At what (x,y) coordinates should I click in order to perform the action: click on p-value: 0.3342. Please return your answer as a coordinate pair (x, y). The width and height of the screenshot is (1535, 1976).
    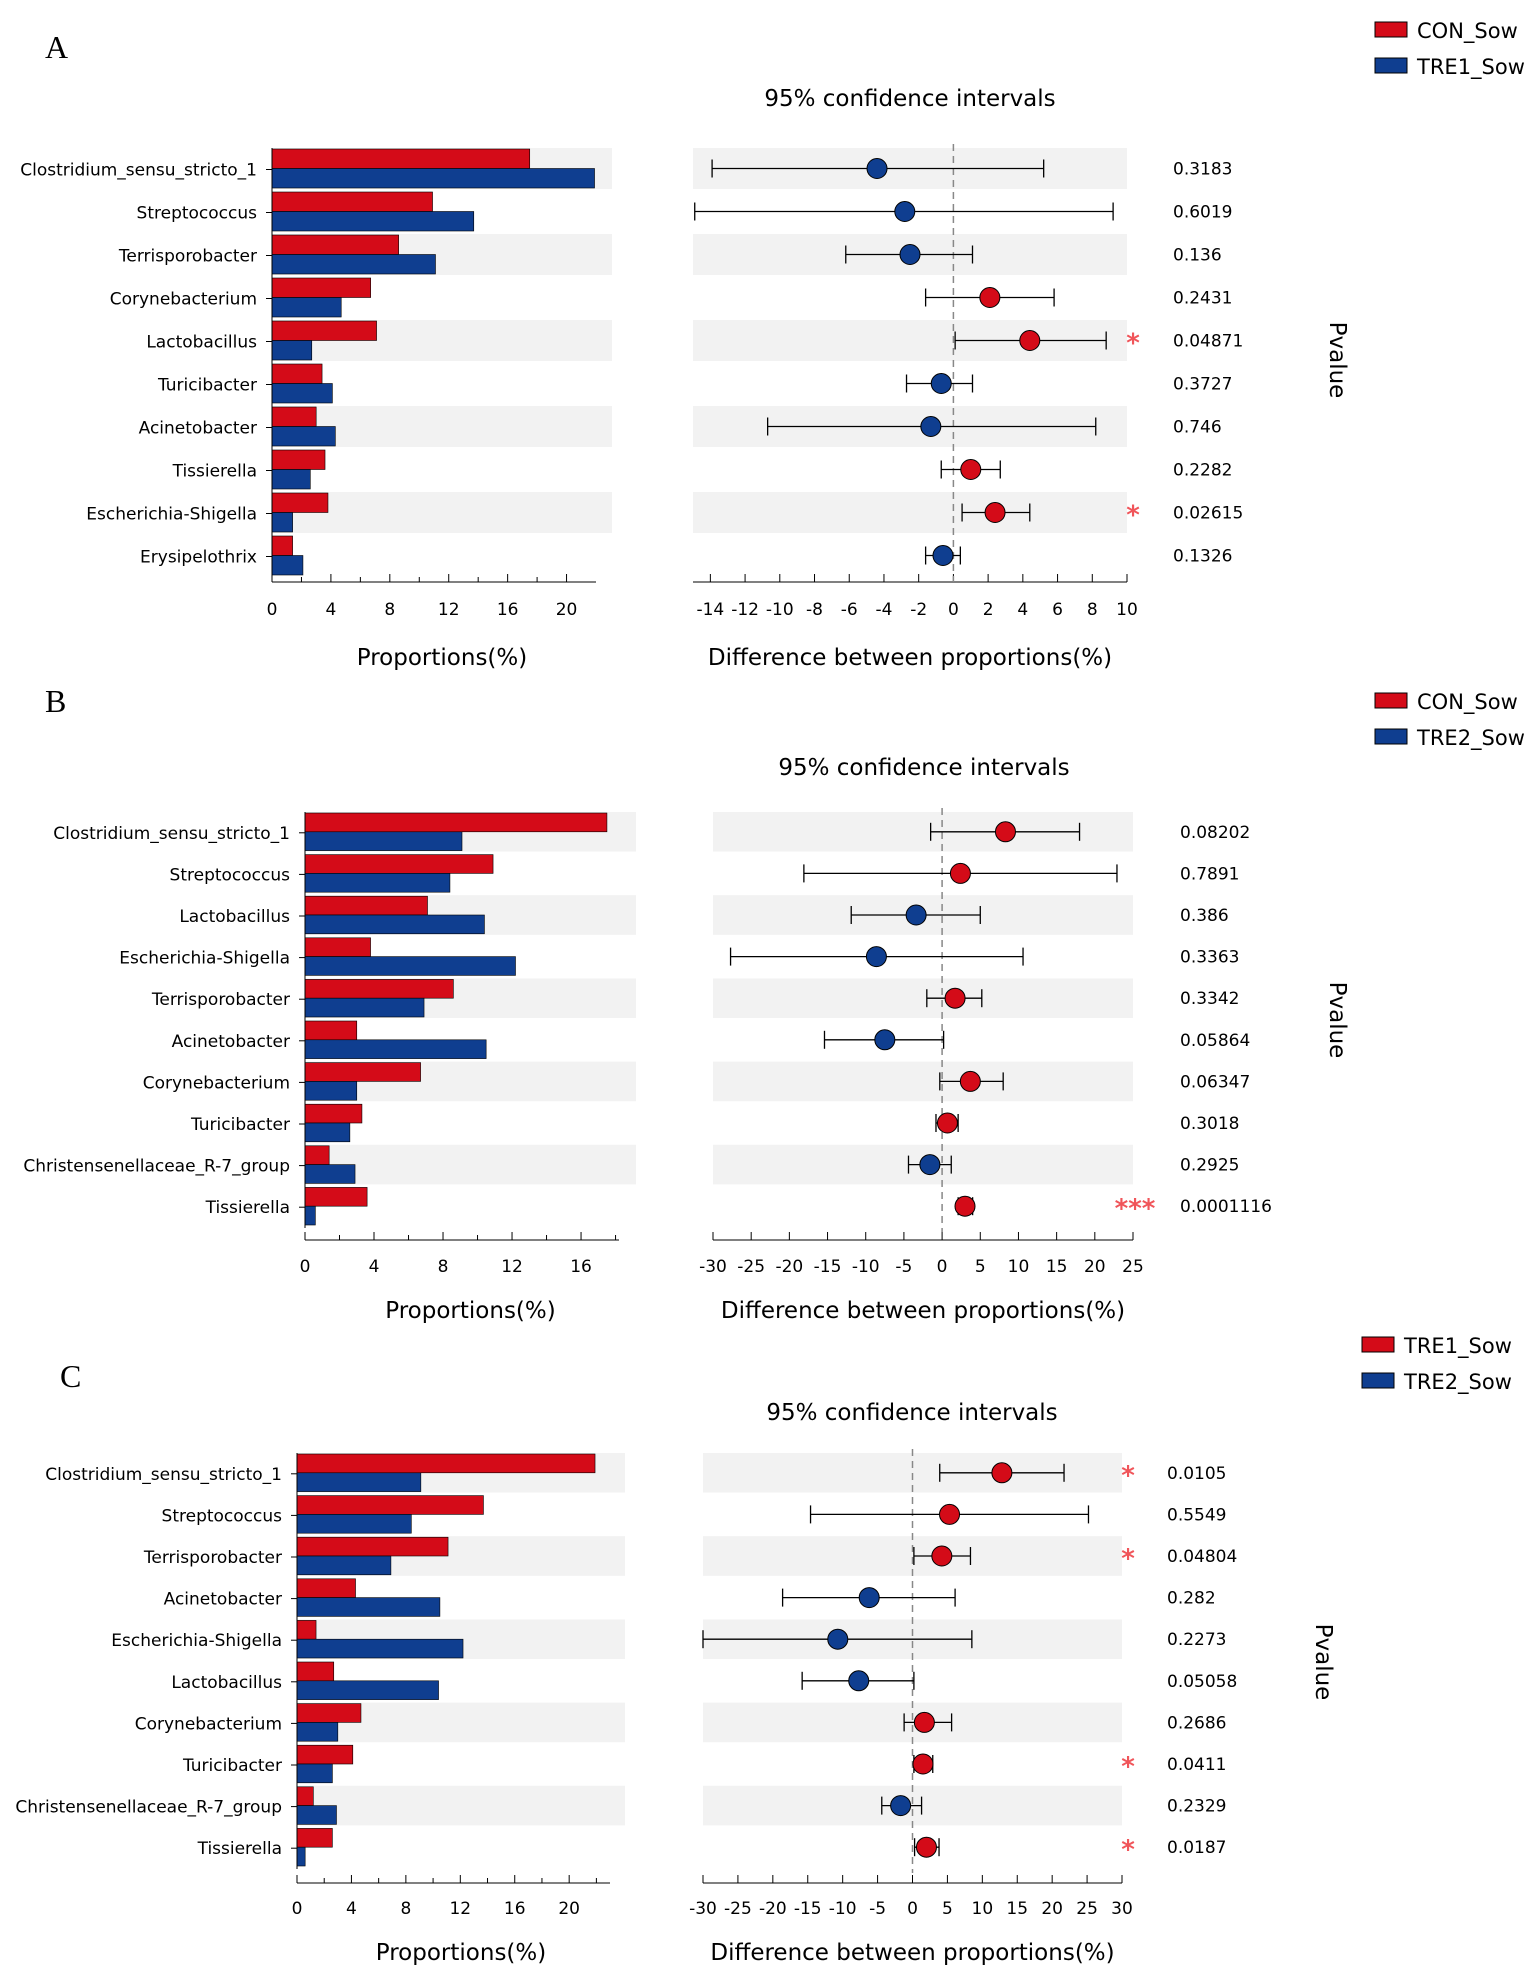
    Looking at the image, I should click on (1209, 999).